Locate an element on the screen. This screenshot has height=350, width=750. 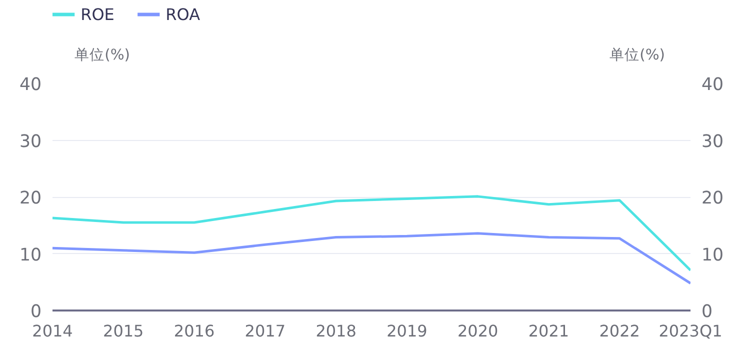
x-tick-label: 2014 is located at coordinates (52, 331).